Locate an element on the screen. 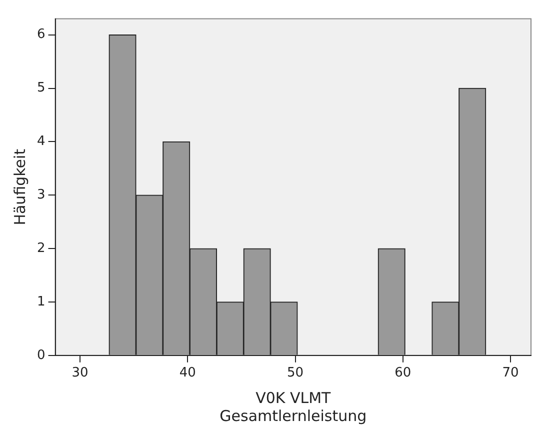  y-tick-label: 5 is located at coordinates (41, 88).